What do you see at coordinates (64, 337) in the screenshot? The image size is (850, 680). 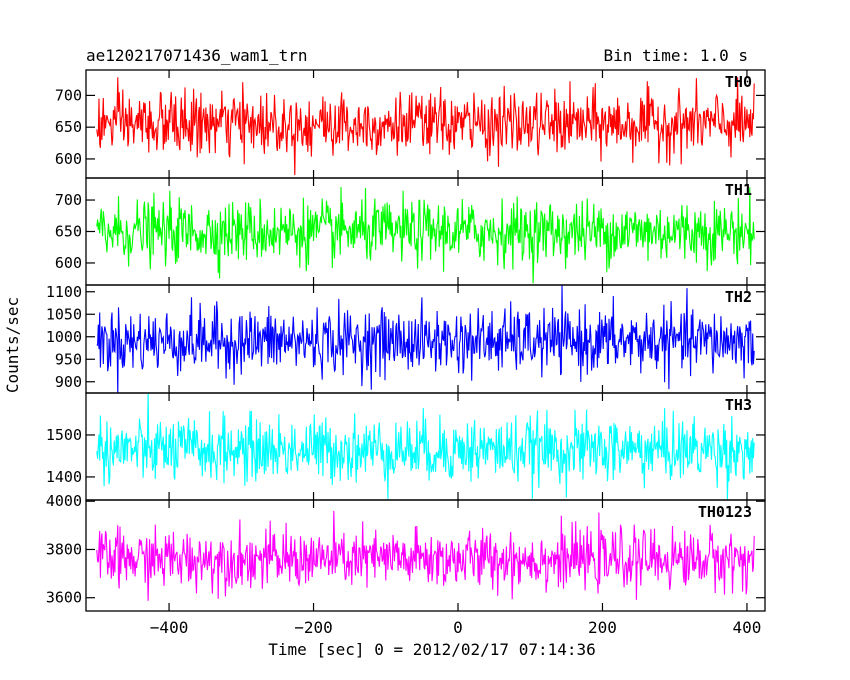 I see `y-tick-label: 1000` at bounding box center [64, 337].